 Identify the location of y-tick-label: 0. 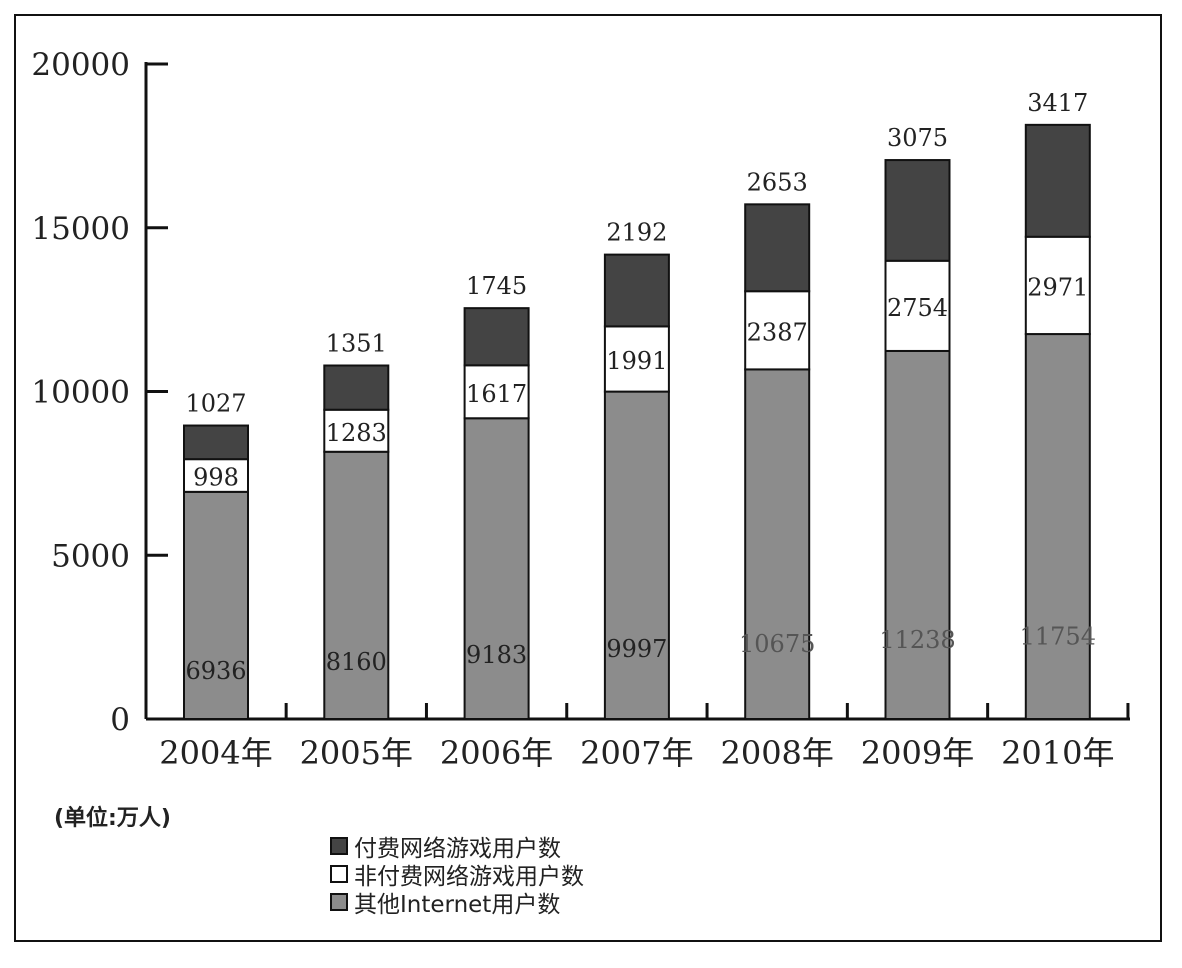
(120, 720).